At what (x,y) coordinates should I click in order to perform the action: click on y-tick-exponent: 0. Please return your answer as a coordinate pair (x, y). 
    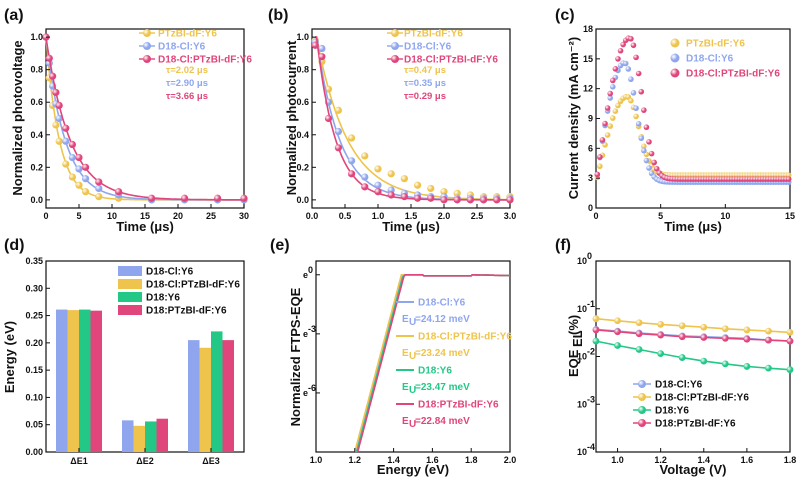
    Looking at the image, I should click on (589, 256).